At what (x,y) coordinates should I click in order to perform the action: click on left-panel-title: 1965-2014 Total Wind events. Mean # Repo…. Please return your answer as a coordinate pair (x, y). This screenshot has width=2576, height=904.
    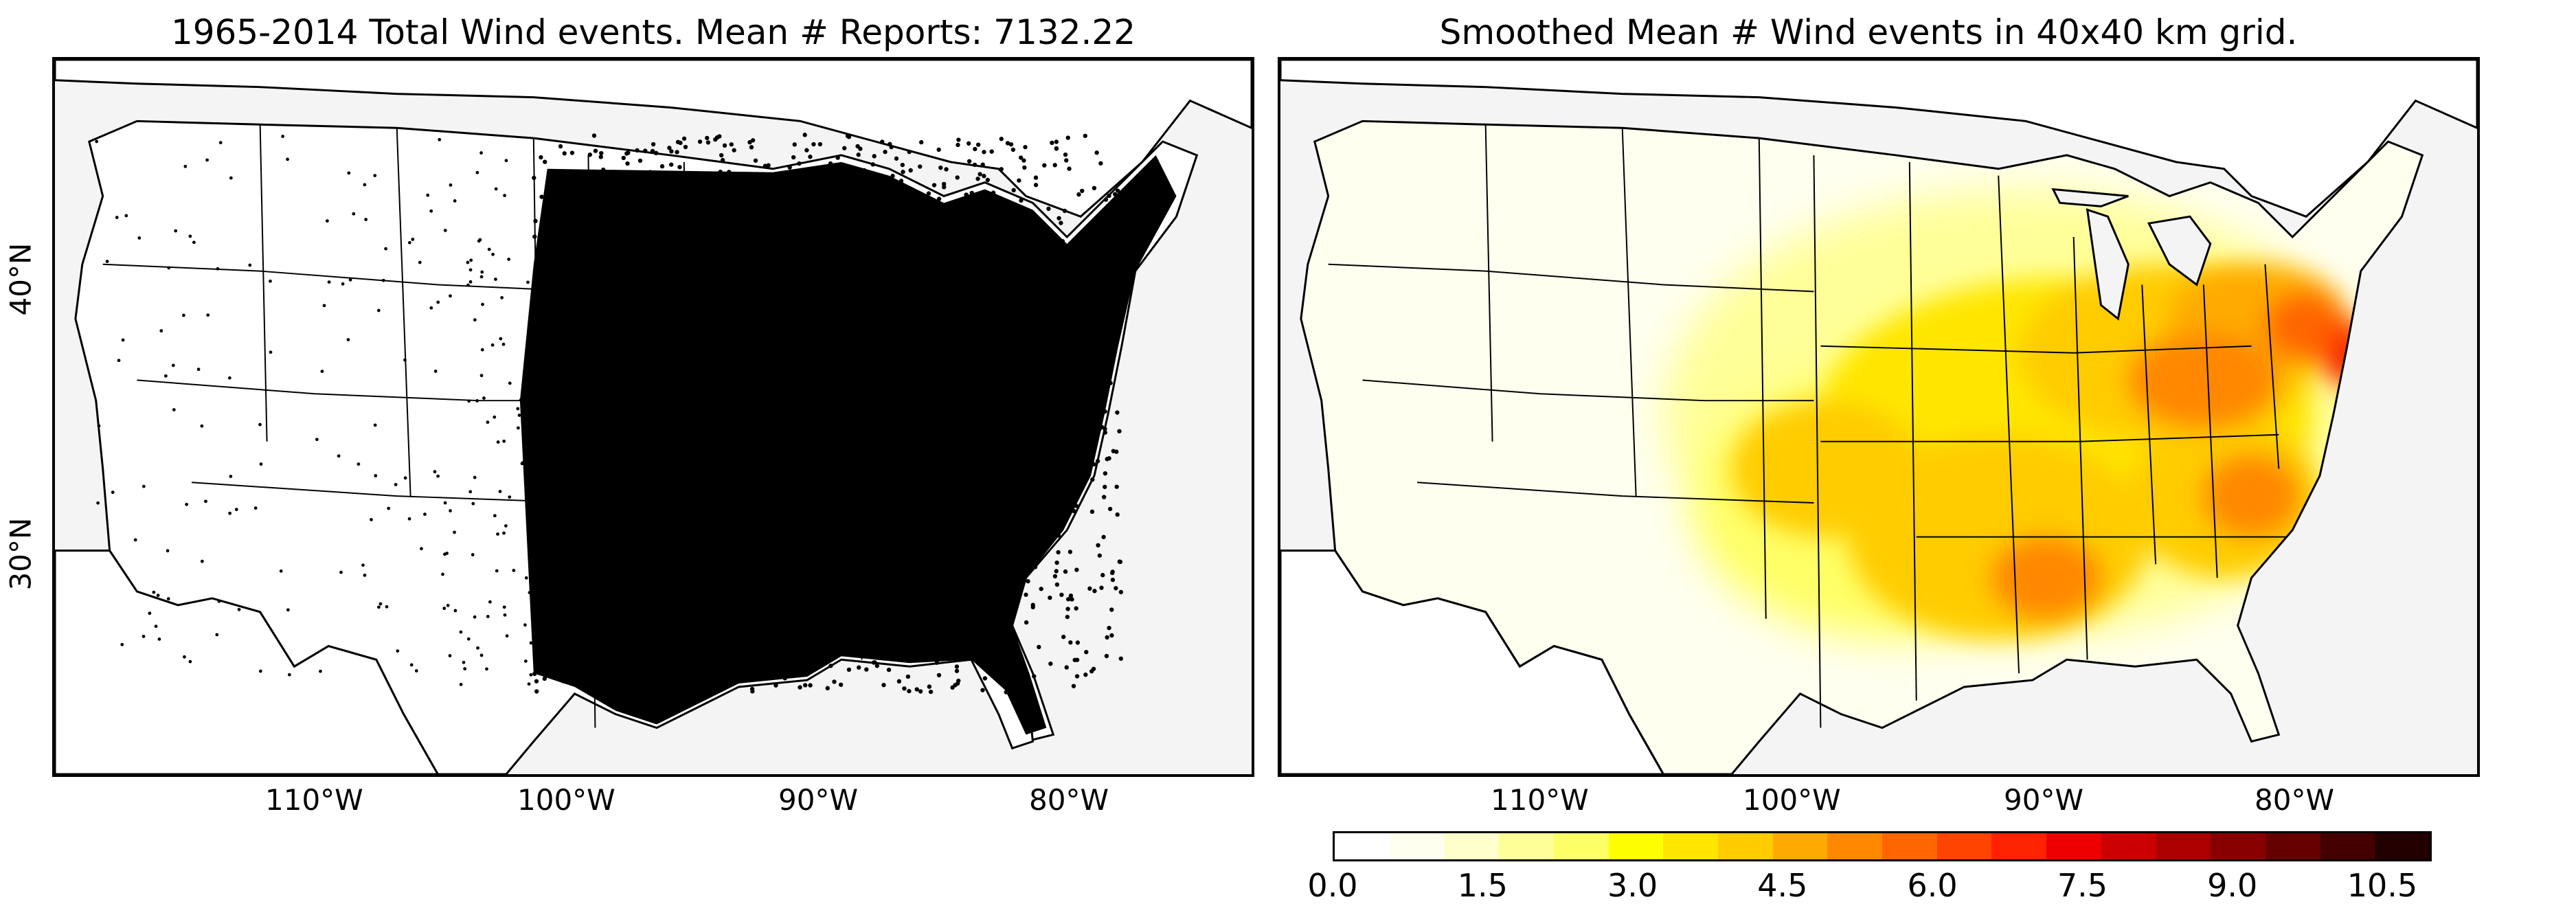
    Looking at the image, I should click on (653, 32).